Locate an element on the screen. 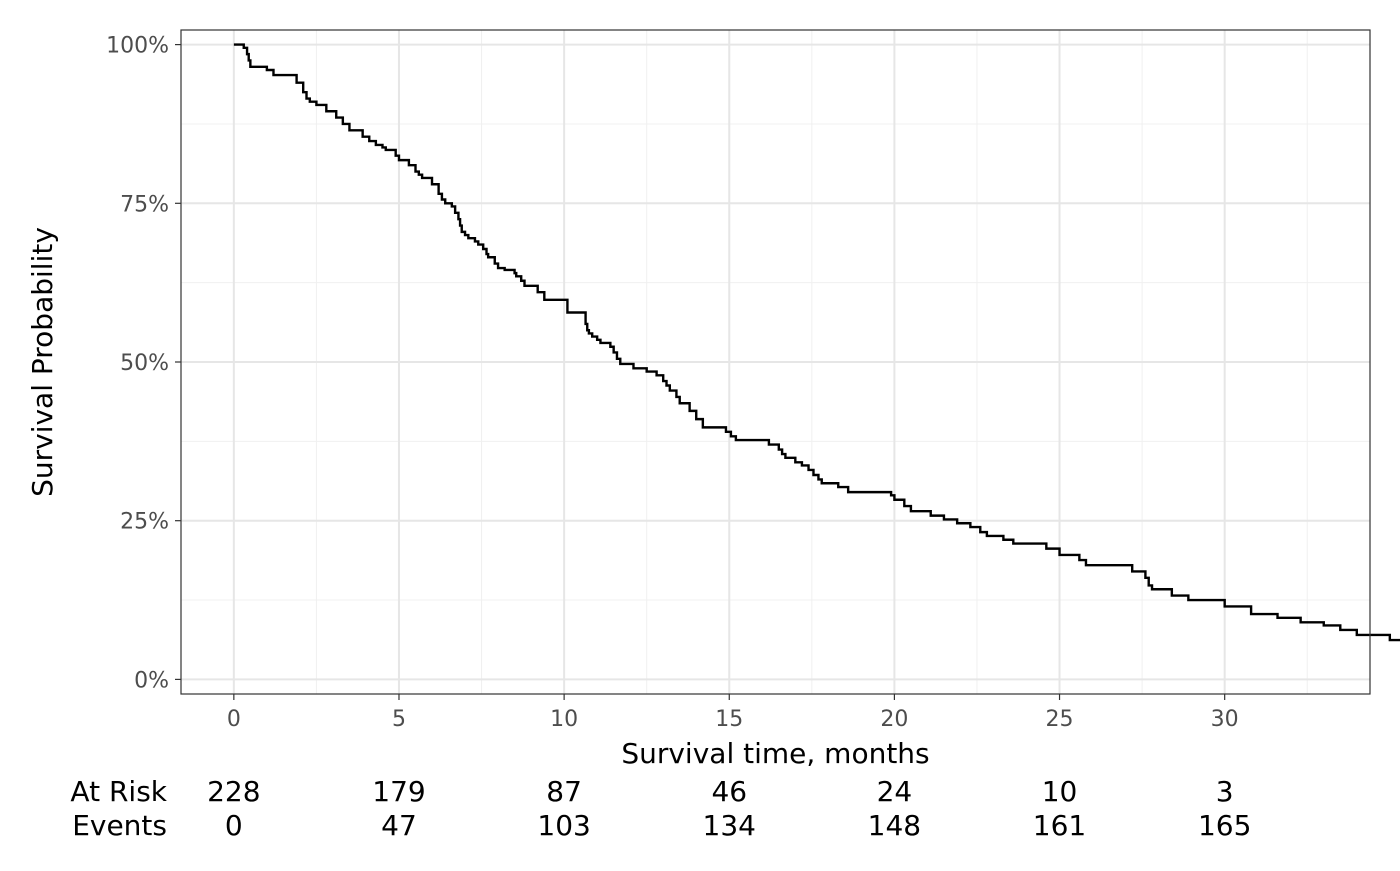 The width and height of the screenshot is (1400, 871). risk-value: 134 is located at coordinates (729, 825).